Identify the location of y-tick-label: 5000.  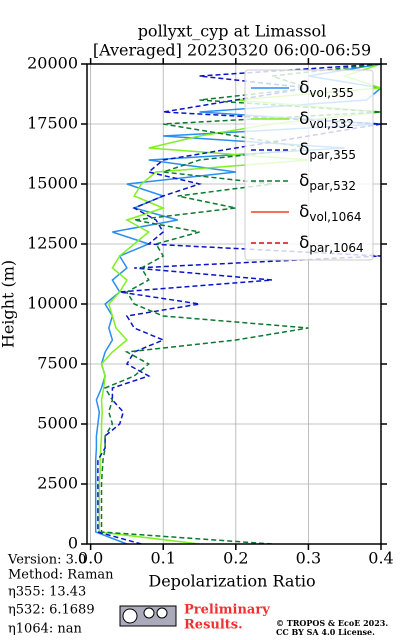
(57, 423).